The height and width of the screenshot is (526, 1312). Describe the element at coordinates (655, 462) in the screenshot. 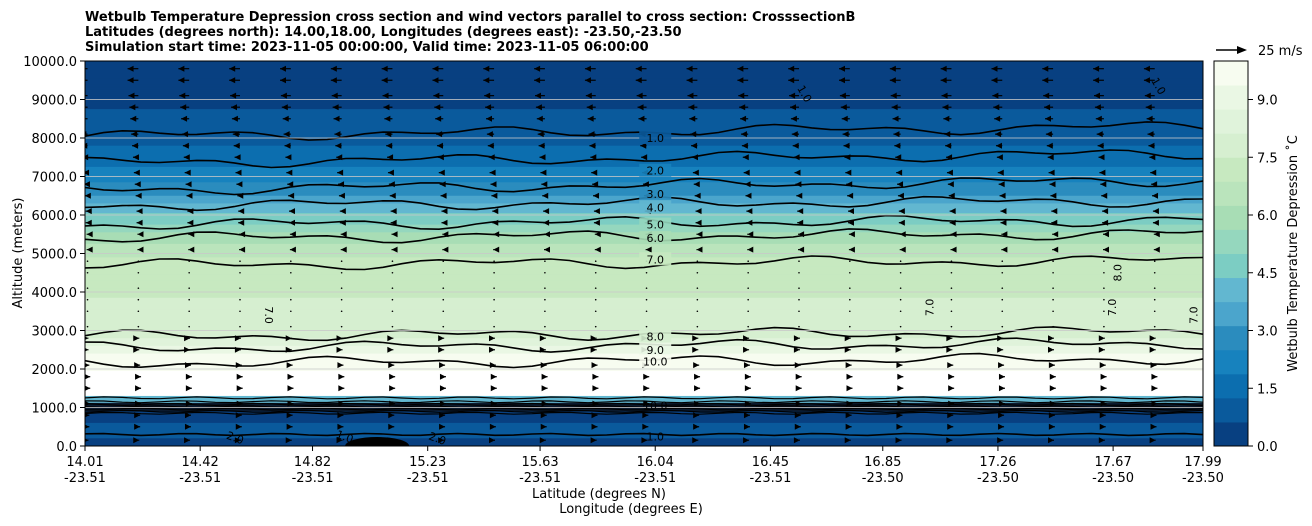

I see `x-tick-label-lat: 16.04` at that location.